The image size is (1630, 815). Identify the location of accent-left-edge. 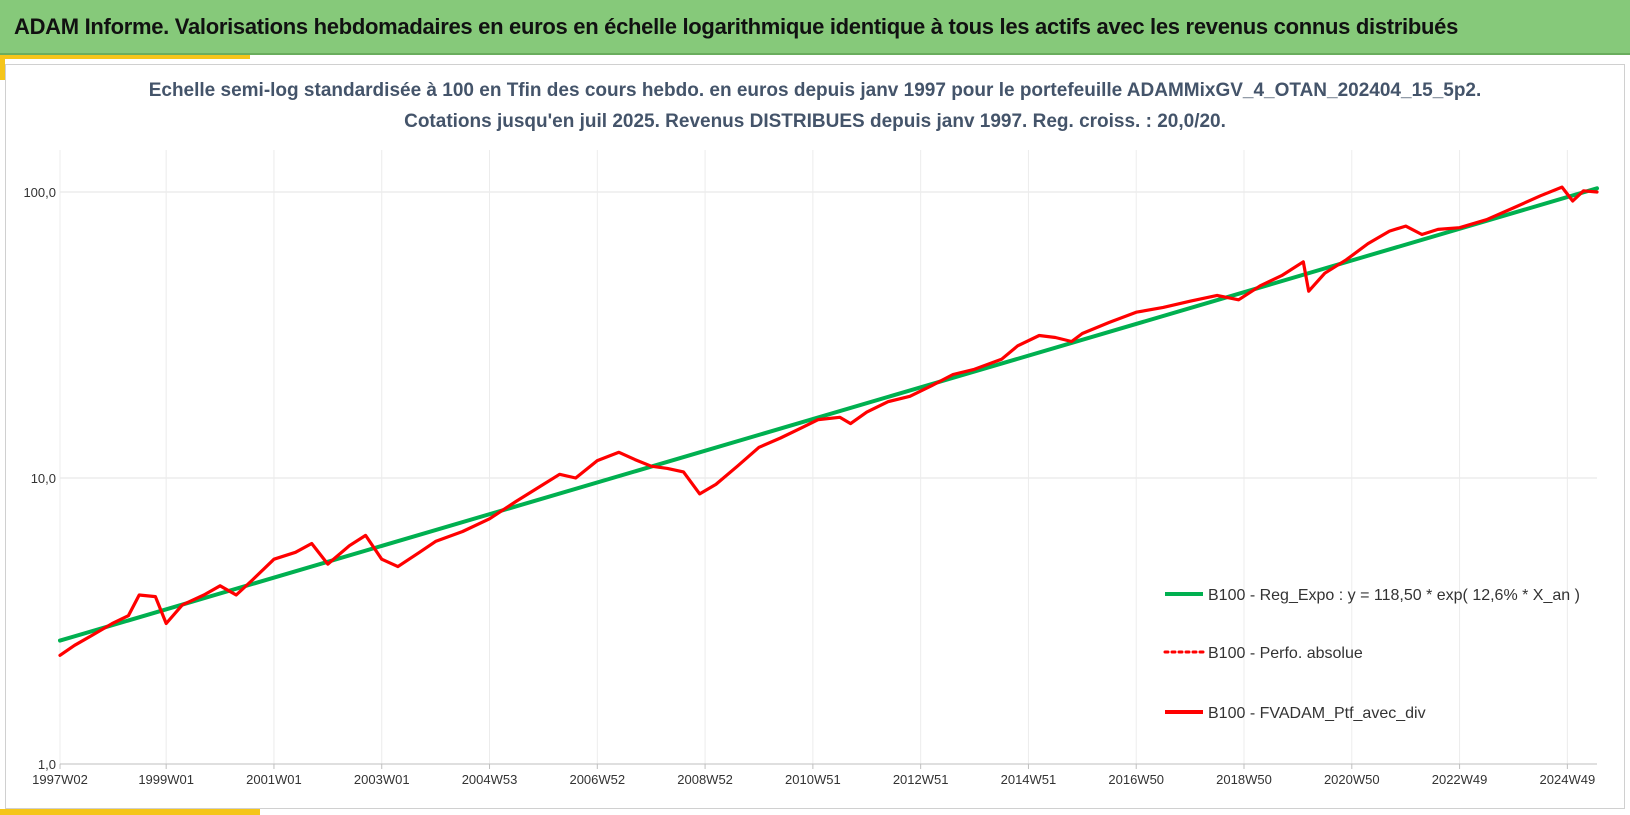
(2, 67).